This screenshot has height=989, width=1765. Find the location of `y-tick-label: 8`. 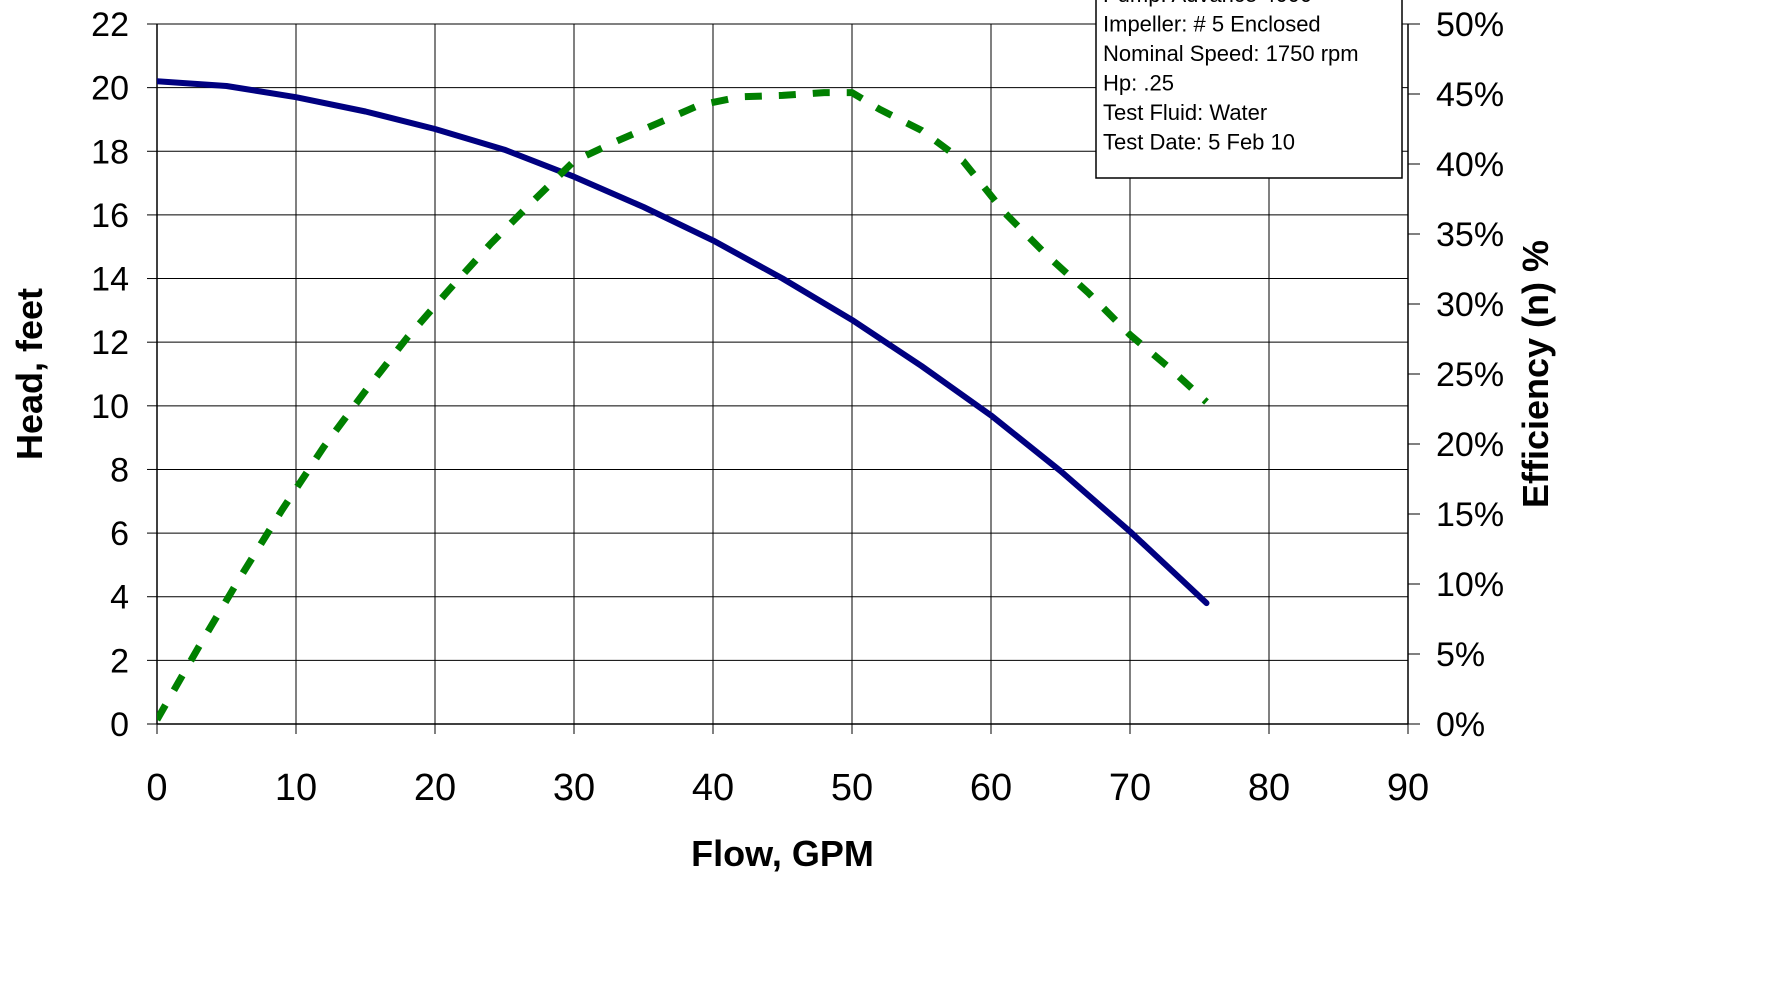

y-tick-label: 8 is located at coordinates (119, 470).